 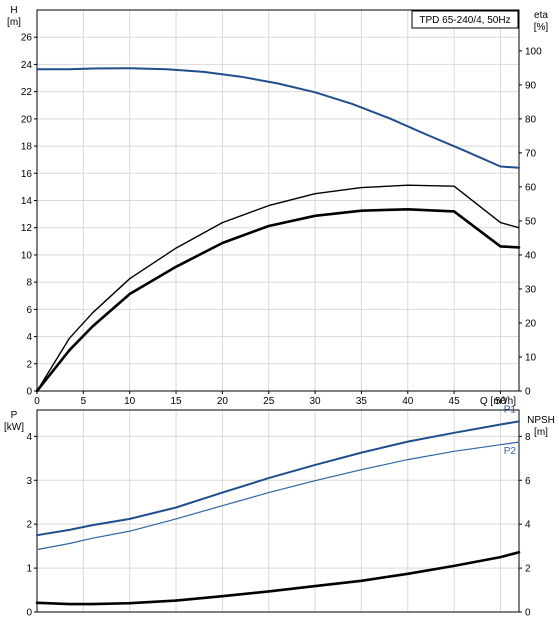 What do you see at coordinates (528, 525) in the screenshot?
I see `y-right-tick-label: 4` at bounding box center [528, 525].